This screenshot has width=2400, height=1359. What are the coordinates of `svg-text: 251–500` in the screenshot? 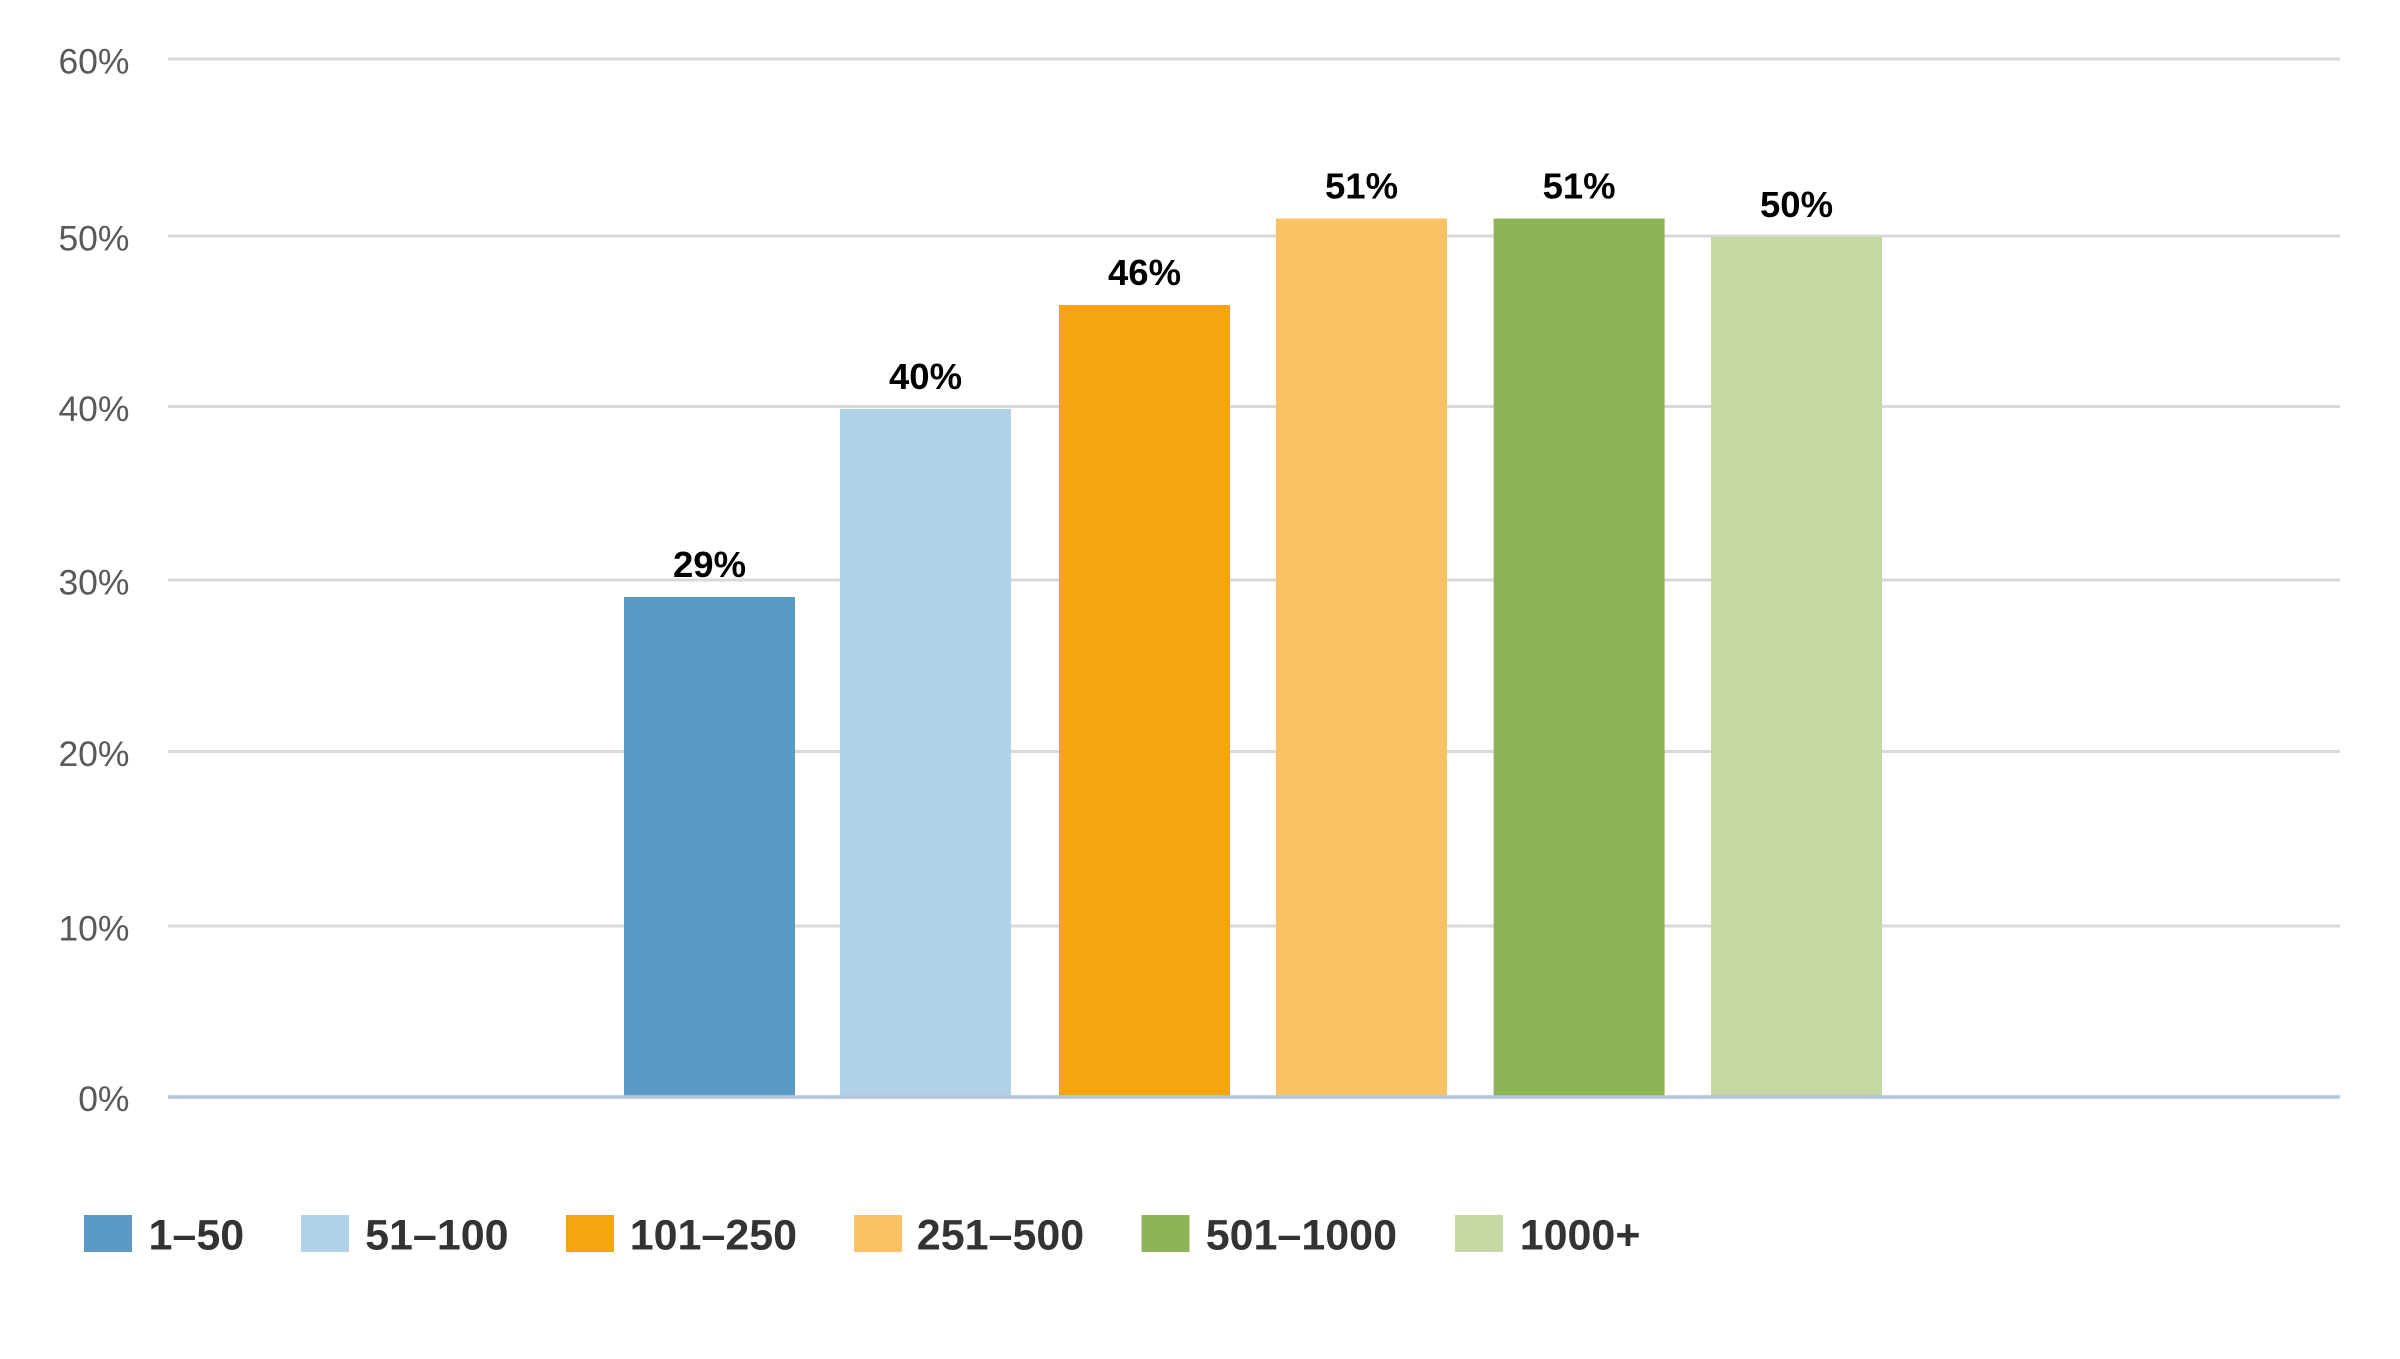 It's located at (1000, 1236).